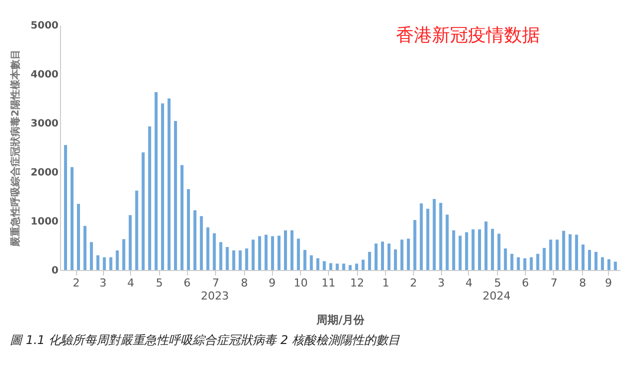 This screenshot has height=390, width=640. Describe the element at coordinates (44, 222) in the screenshot. I see `y-tick-label: 1000` at that location.